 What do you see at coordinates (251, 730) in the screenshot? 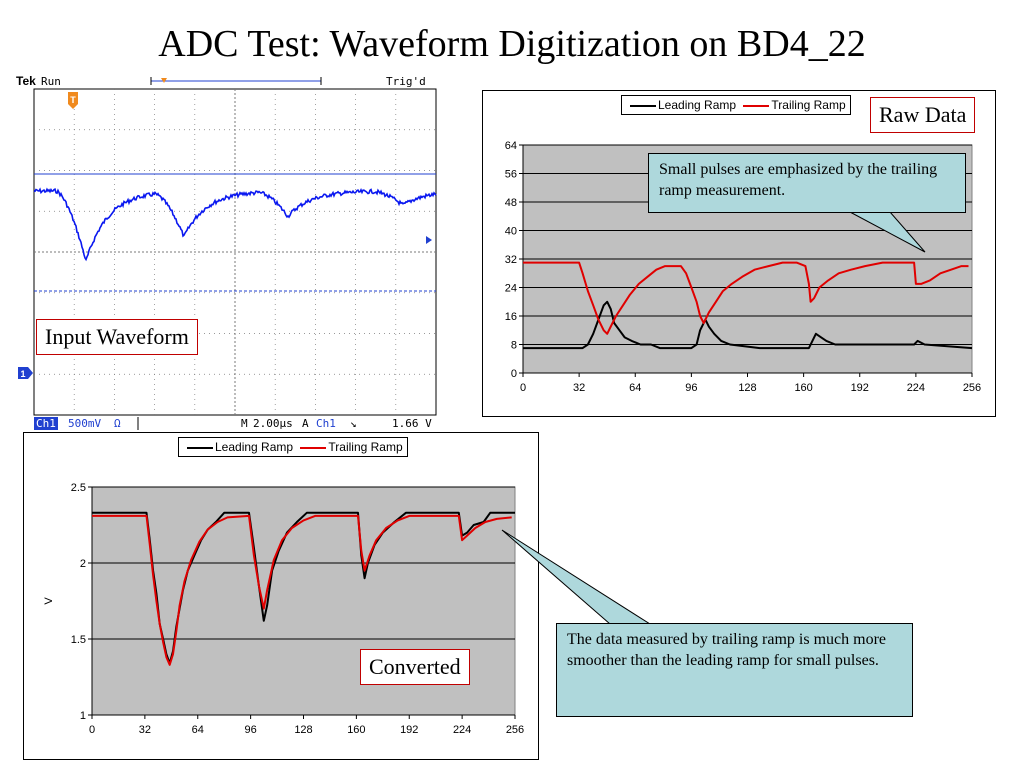
I see `conv-x-tick-label: 96` at bounding box center [251, 730].